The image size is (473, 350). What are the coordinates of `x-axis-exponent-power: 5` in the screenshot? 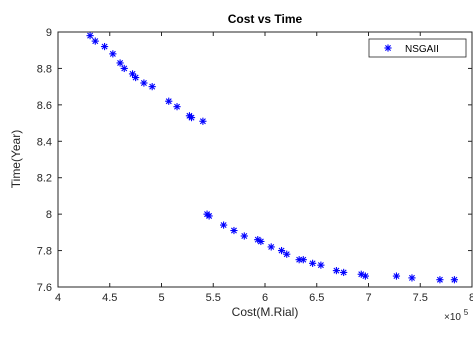 It's located at (466, 312).